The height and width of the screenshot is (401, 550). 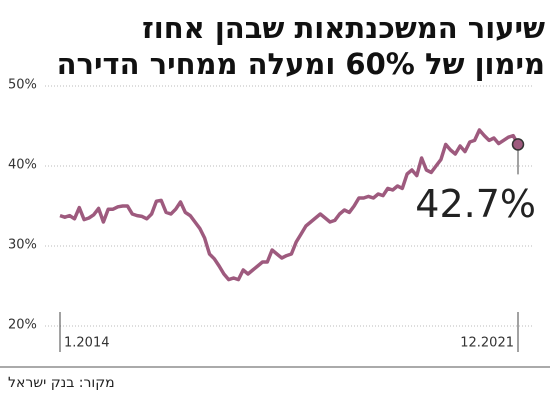 I want to click on x-tick-label: 12.2021, so click(x=487, y=343).